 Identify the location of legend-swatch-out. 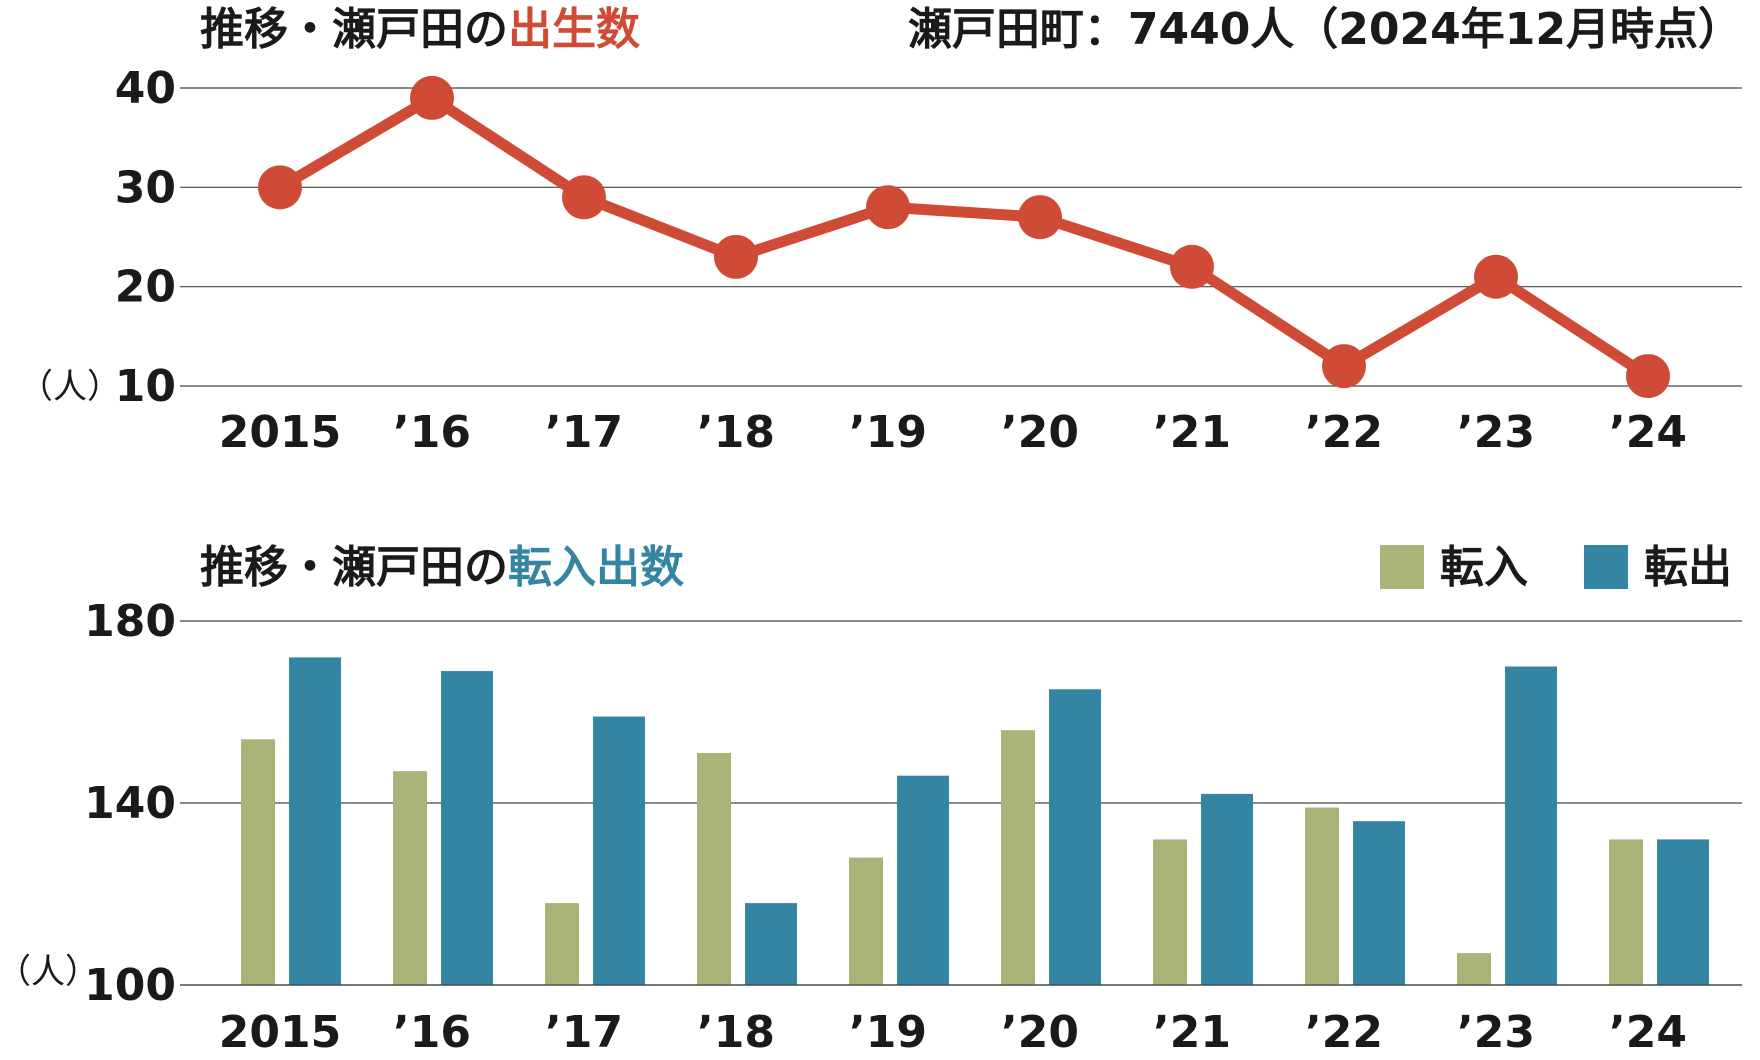
(1606, 567).